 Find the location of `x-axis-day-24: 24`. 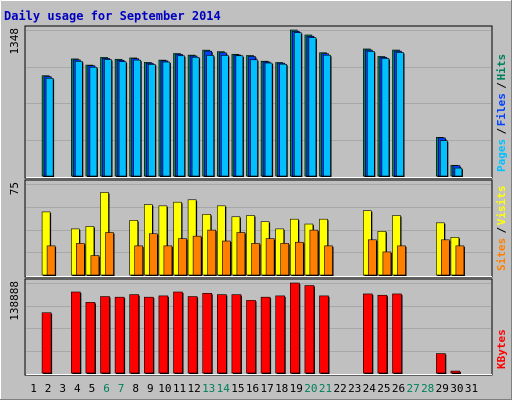

x-axis-day-24: 24 is located at coordinates (370, 388).